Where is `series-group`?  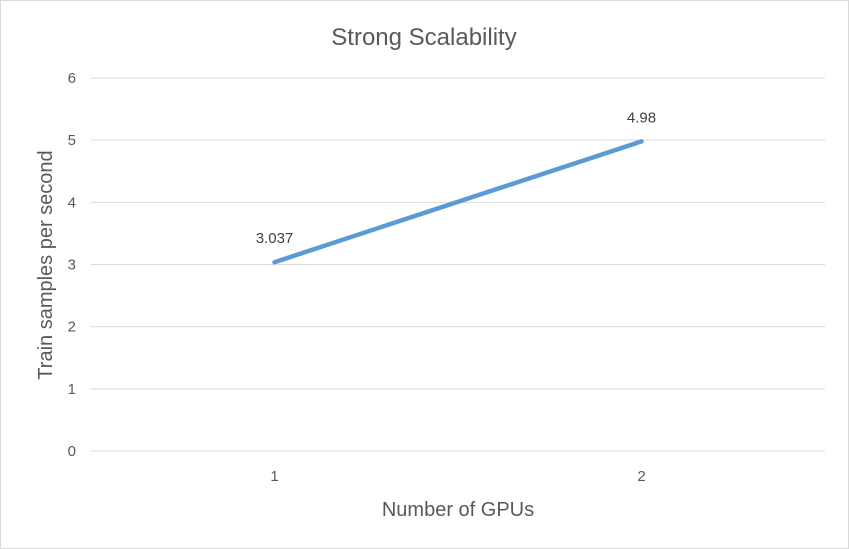
series-group is located at coordinates (458, 202).